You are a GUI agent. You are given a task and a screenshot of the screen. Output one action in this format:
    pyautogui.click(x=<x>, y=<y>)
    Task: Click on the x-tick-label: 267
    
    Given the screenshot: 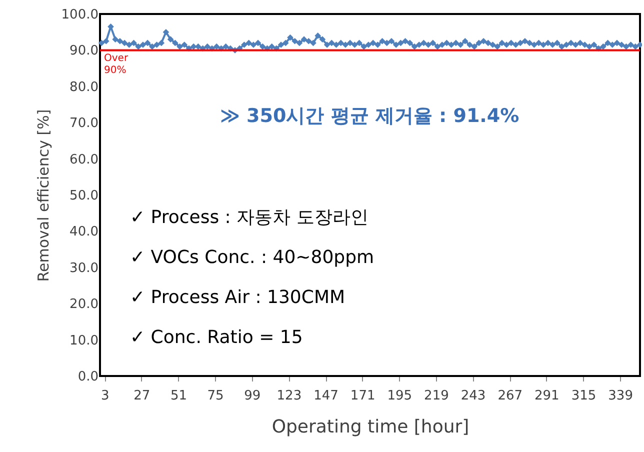 What is the action you would take?
    pyautogui.click(x=510, y=396)
    